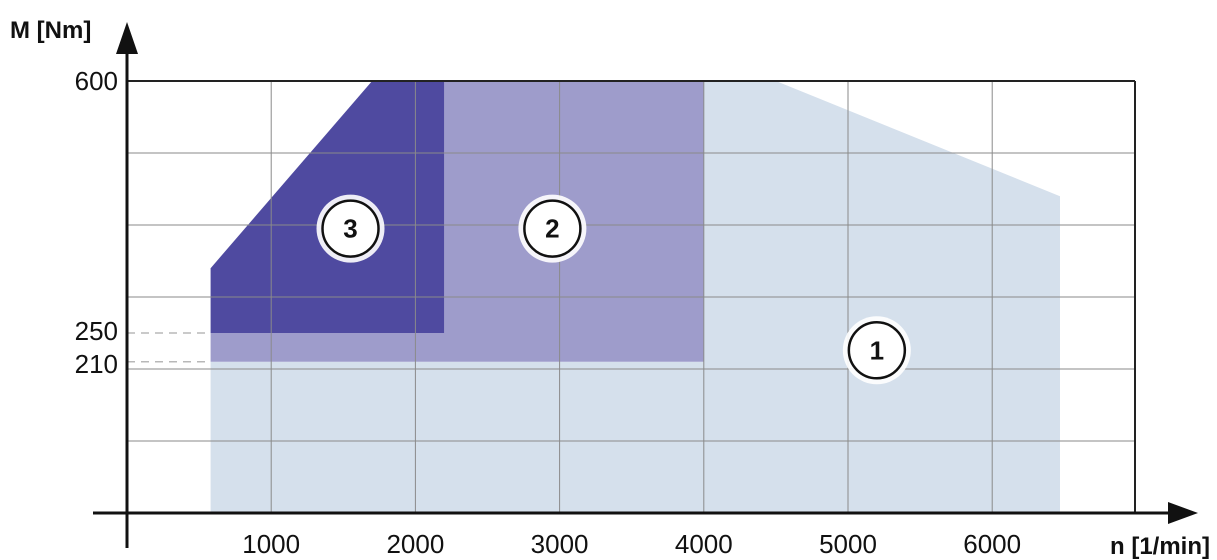  Describe the element at coordinates (704, 544) in the screenshot. I see `x-tick-label-4000: 4000` at that location.